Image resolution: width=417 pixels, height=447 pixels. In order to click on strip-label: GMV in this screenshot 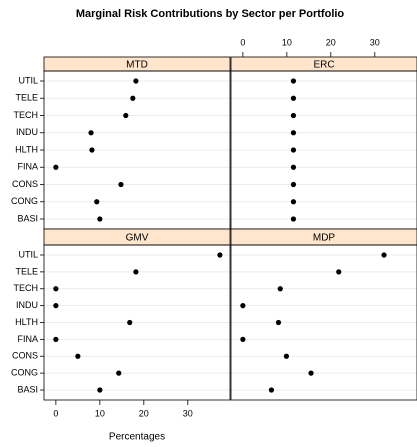, I will do `click(137, 238)`.